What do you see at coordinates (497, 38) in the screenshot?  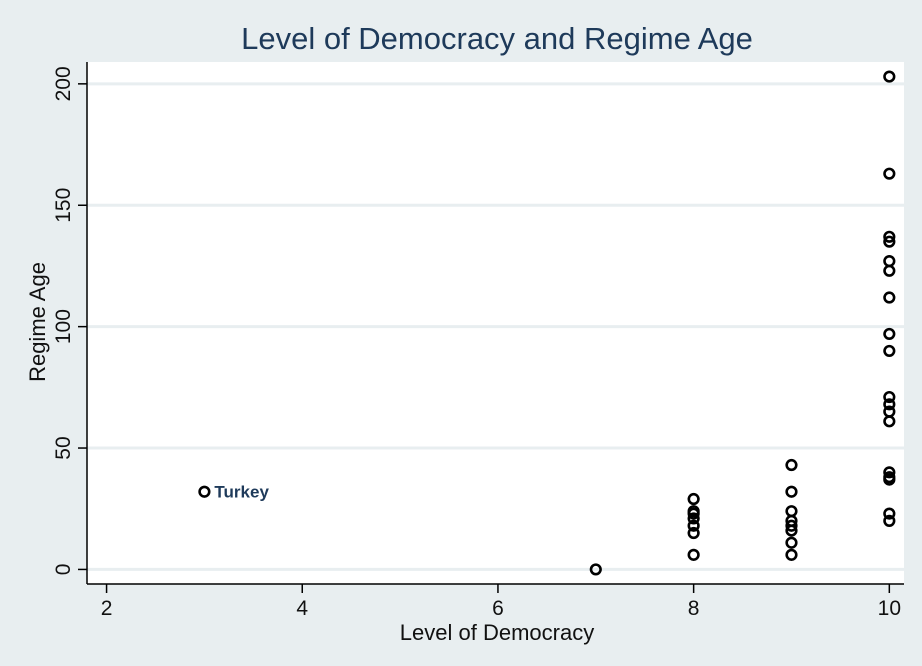 I see `chart-title: Level of Democracy and Regime Age` at bounding box center [497, 38].